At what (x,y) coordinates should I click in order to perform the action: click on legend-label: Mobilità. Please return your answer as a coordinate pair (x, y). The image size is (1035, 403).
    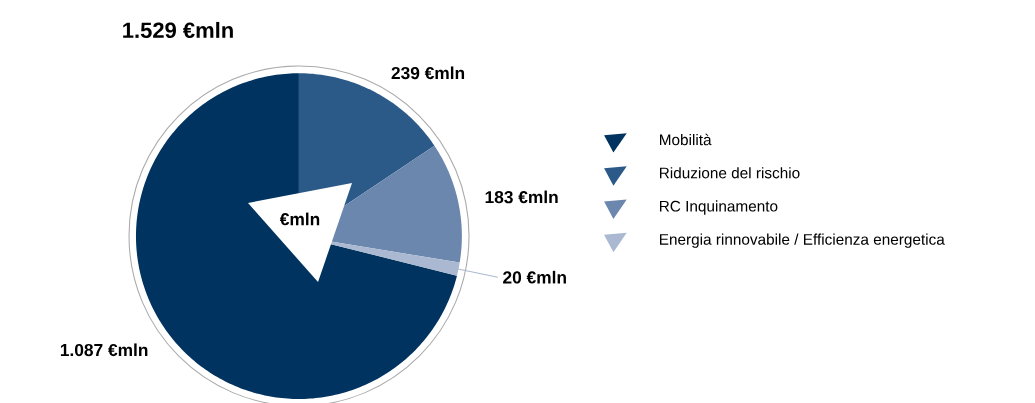
    Looking at the image, I should click on (686, 139).